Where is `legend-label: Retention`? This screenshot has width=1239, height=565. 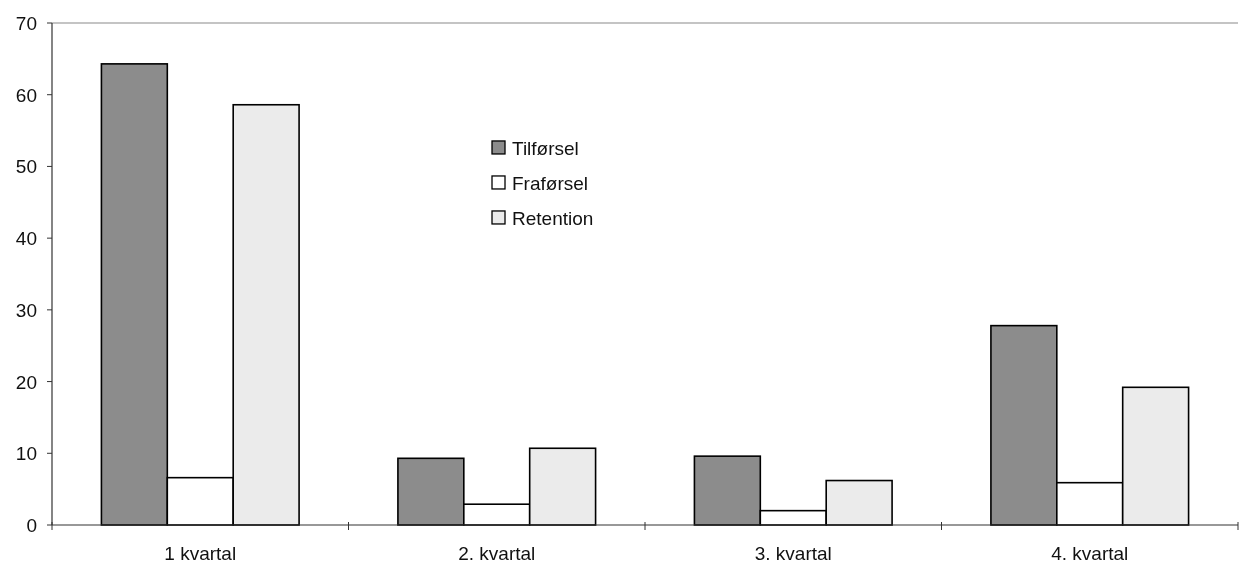
legend-label: Retention is located at coordinates (553, 218).